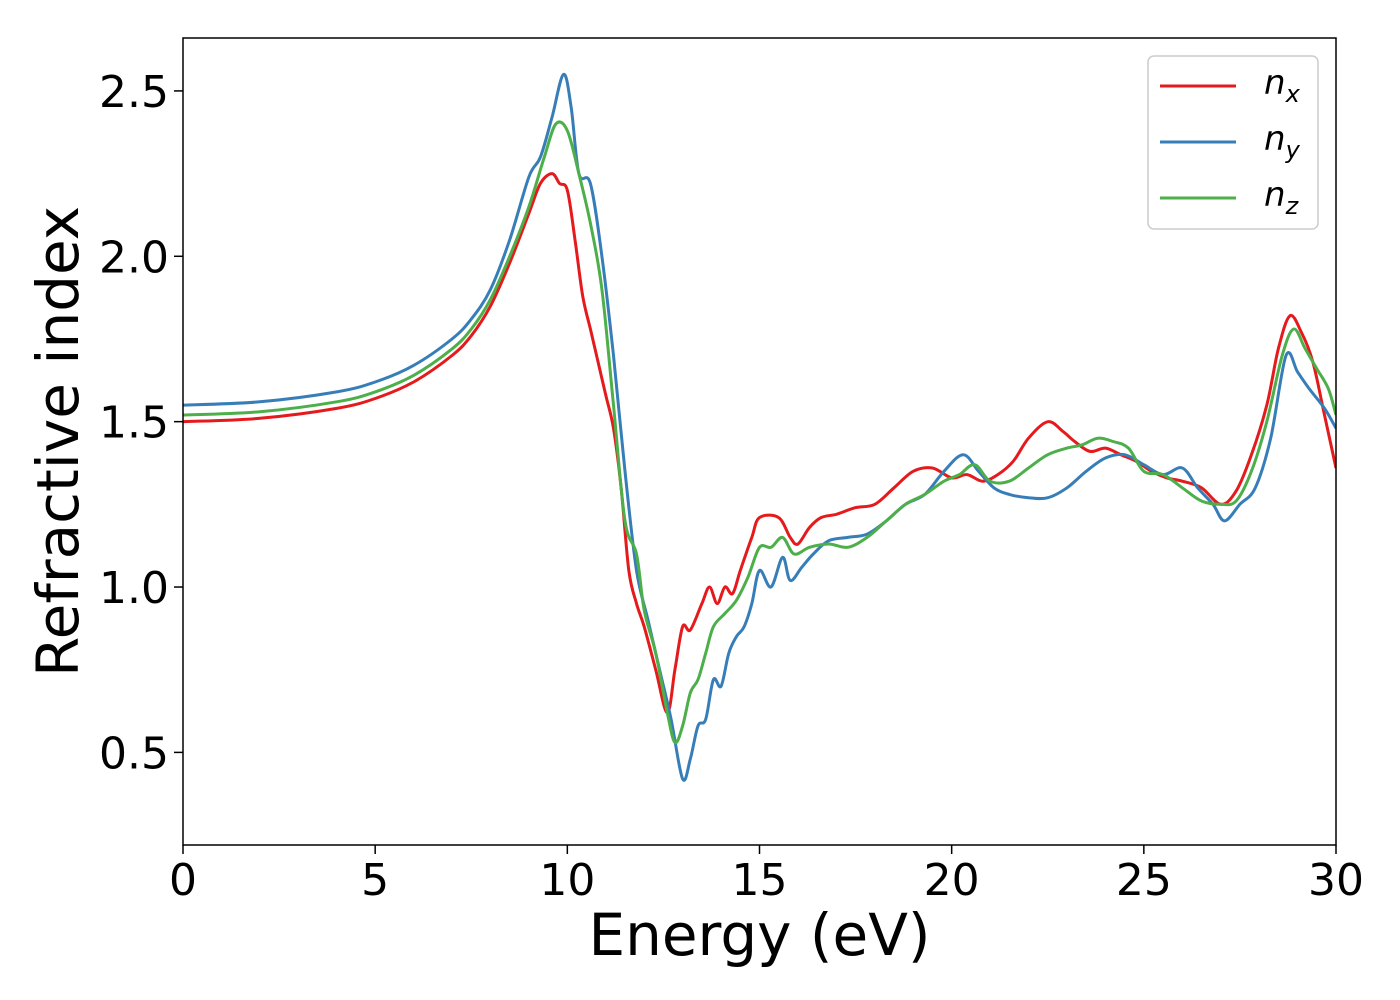 This screenshot has height=1000, width=1400. Describe the element at coordinates (1282, 197) in the screenshot. I see `legend-label-nz: nz` at that location.